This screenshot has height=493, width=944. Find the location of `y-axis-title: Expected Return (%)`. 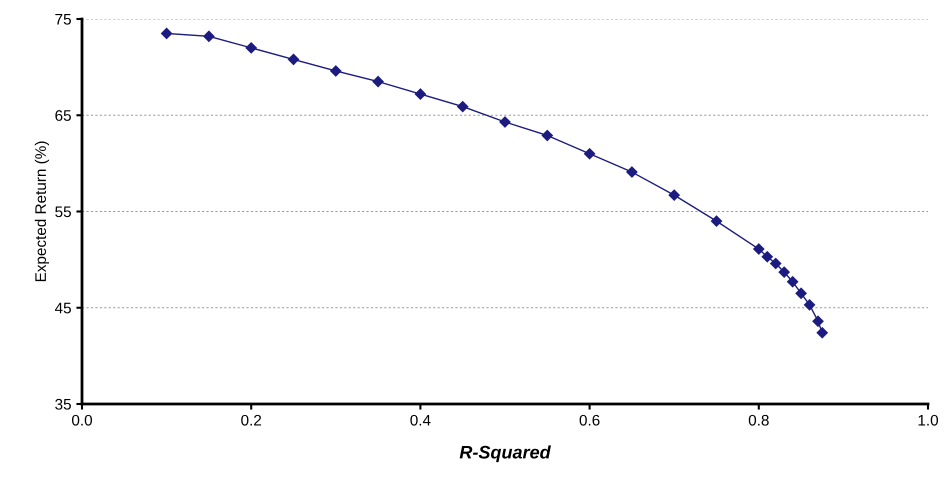

y-axis-title: Expected Return (%) is located at coordinates (42, 212).